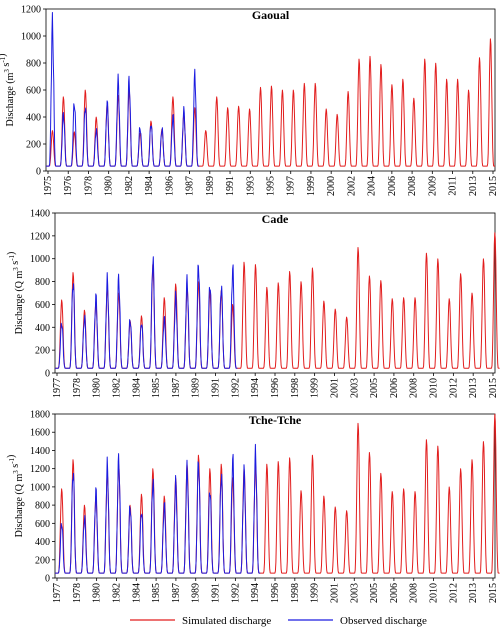 This screenshot has height=632, width=500. What do you see at coordinates (8, 89) in the screenshot?
I see `y-axis-label: Discharge (m3 s-1)` at bounding box center [8, 89].